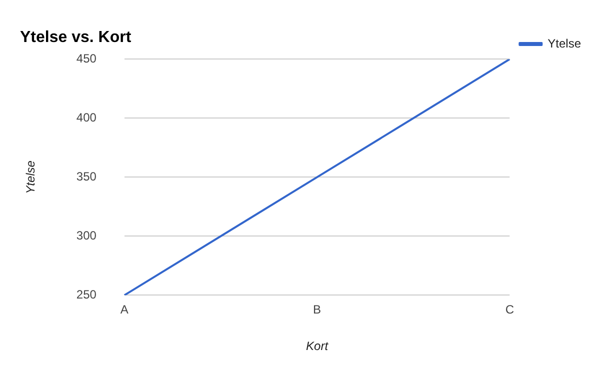 The height and width of the screenshot is (374, 601). I want to click on chart-title: Ytelse vs. Kort, so click(76, 37).